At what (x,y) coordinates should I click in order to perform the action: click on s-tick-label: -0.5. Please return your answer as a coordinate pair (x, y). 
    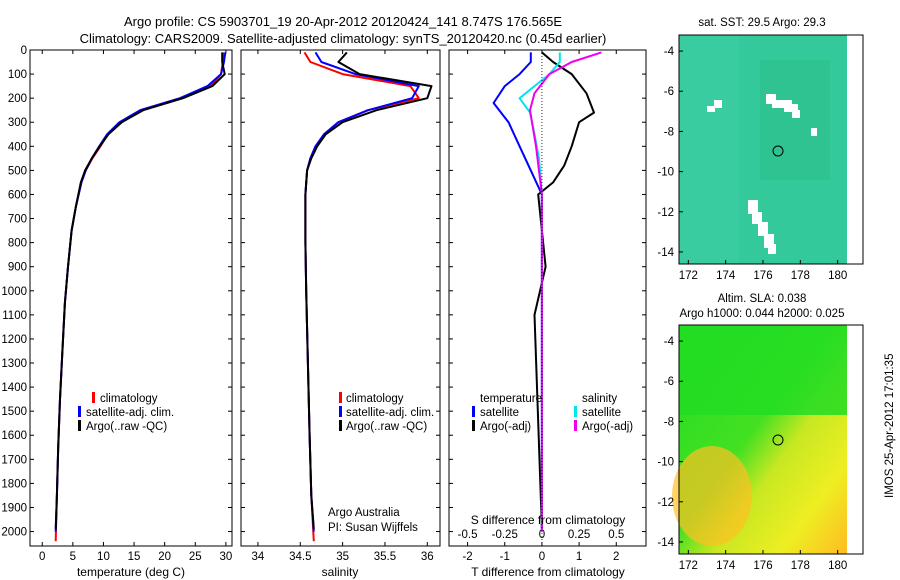
    Looking at the image, I should click on (468, 535).